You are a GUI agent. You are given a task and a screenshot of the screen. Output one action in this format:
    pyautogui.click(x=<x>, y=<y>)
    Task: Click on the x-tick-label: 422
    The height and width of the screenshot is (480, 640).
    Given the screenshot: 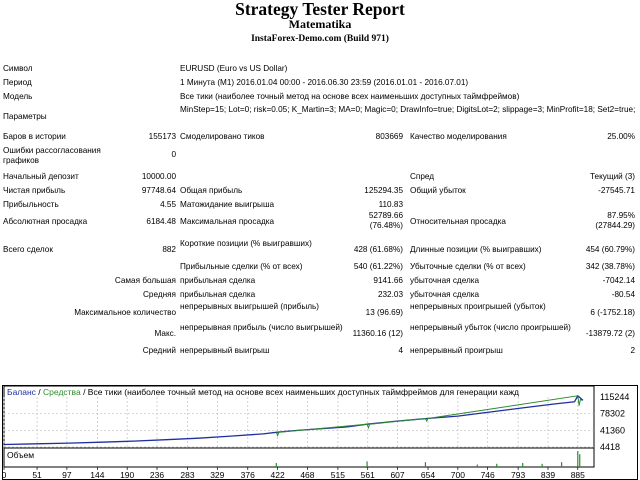 What is the action you would take?
    pyautogui.click(x=278, y=475)
    